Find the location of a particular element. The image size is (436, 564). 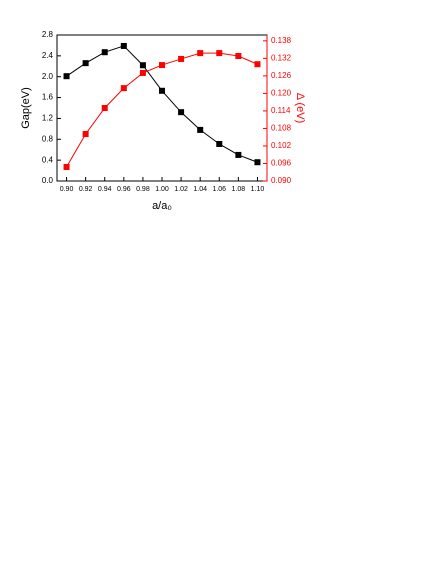

x-tick-label: 1.08 is located at coordinates (239, 189).